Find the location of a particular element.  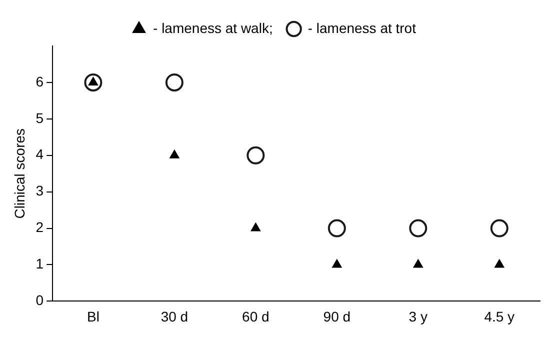

y-axis-title: Clinical scores is located at coordinates (19, 173).